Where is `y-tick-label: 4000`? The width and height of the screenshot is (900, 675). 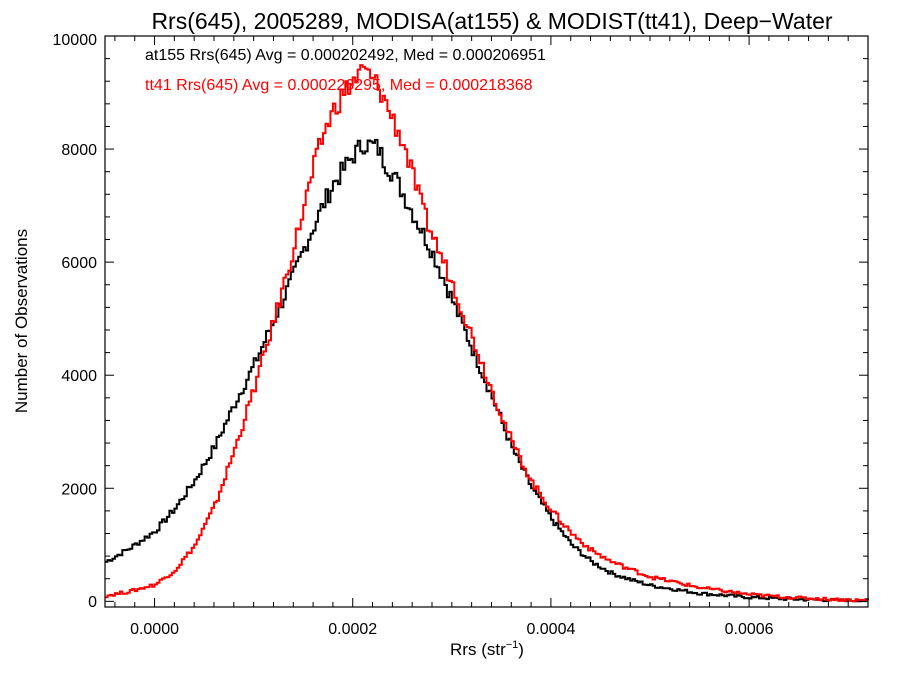 y-tick-label: 4000 is located at coordinates (79, 376).